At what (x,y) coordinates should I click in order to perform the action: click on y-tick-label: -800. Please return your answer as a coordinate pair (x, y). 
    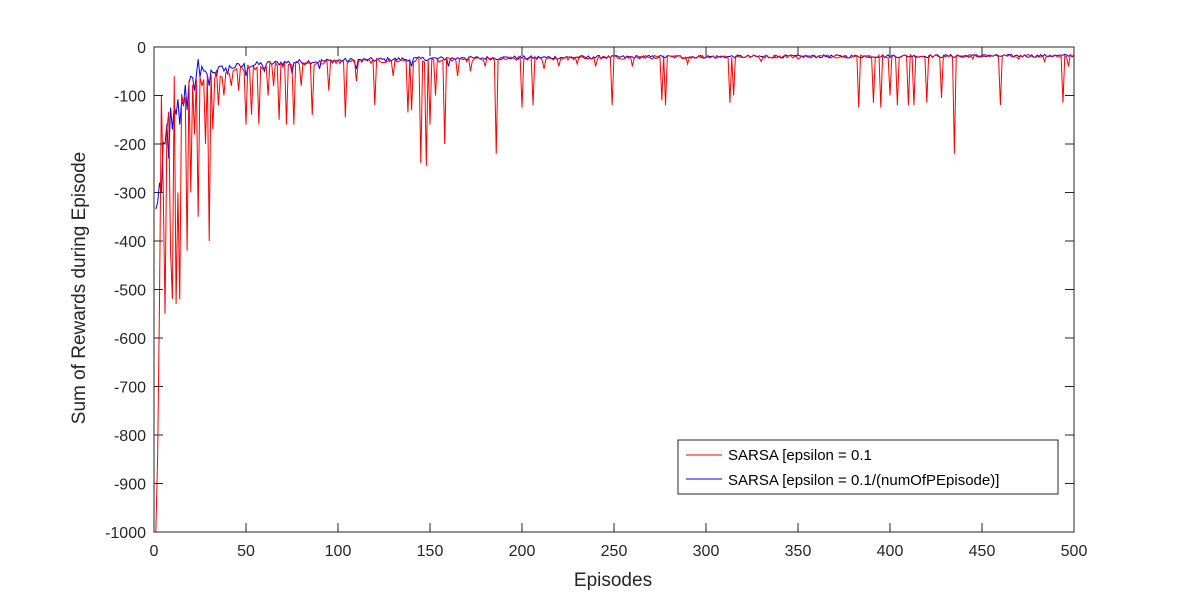
    Looking at the image, I should click on (130, 436).